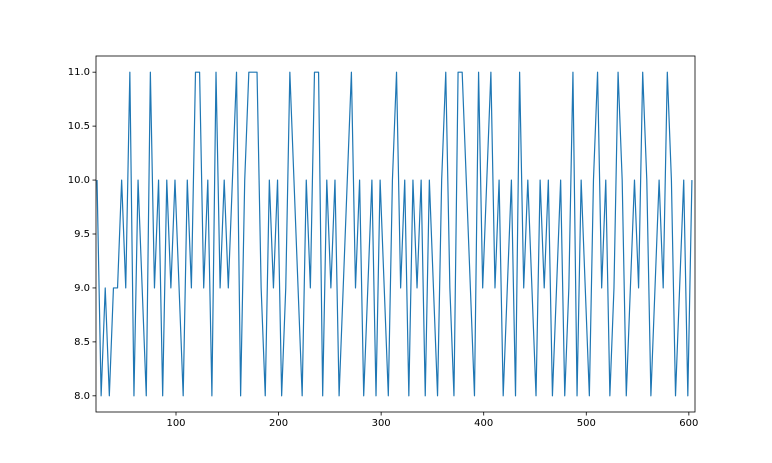 Image resolution: width=772 pixels, height=463 pixels. What do you see at coordinates (586, 423) in the screenshot?
I see `x-tick-label: 500` at bounding box center [586, 423].